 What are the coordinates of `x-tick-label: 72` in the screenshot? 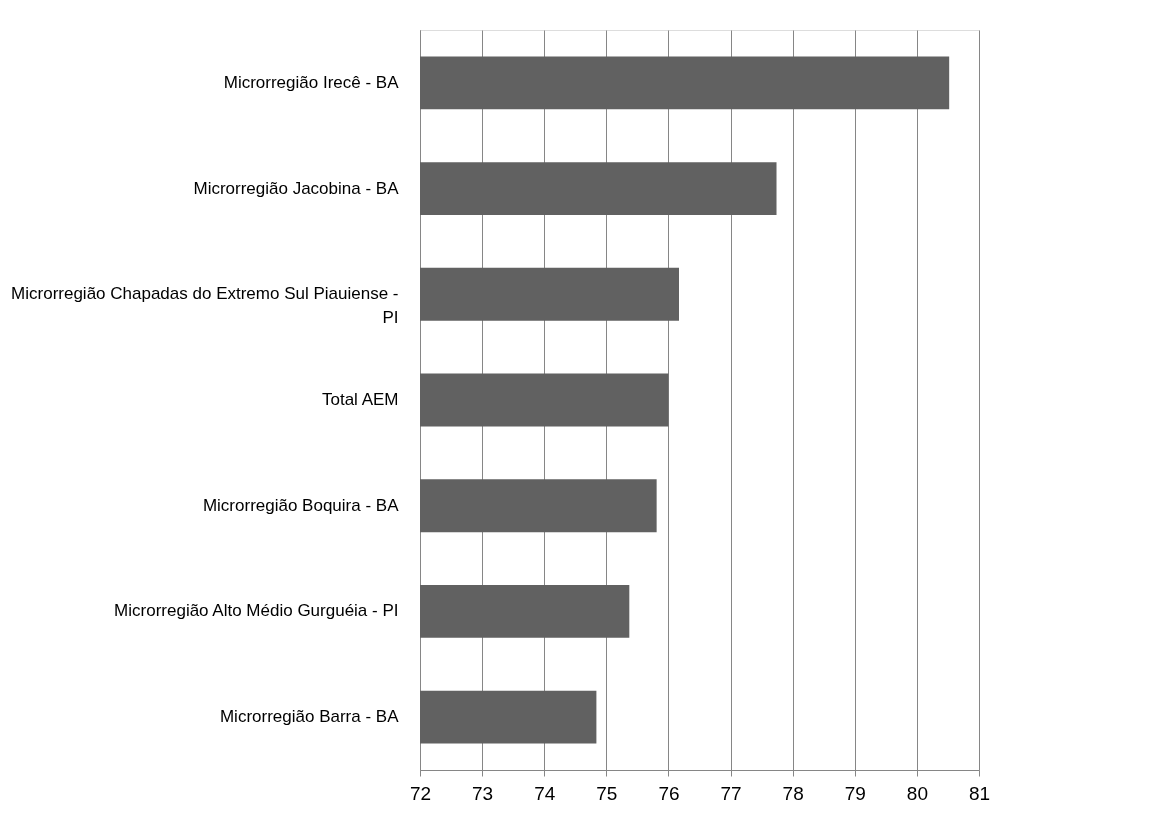 It's located at (420, 793).